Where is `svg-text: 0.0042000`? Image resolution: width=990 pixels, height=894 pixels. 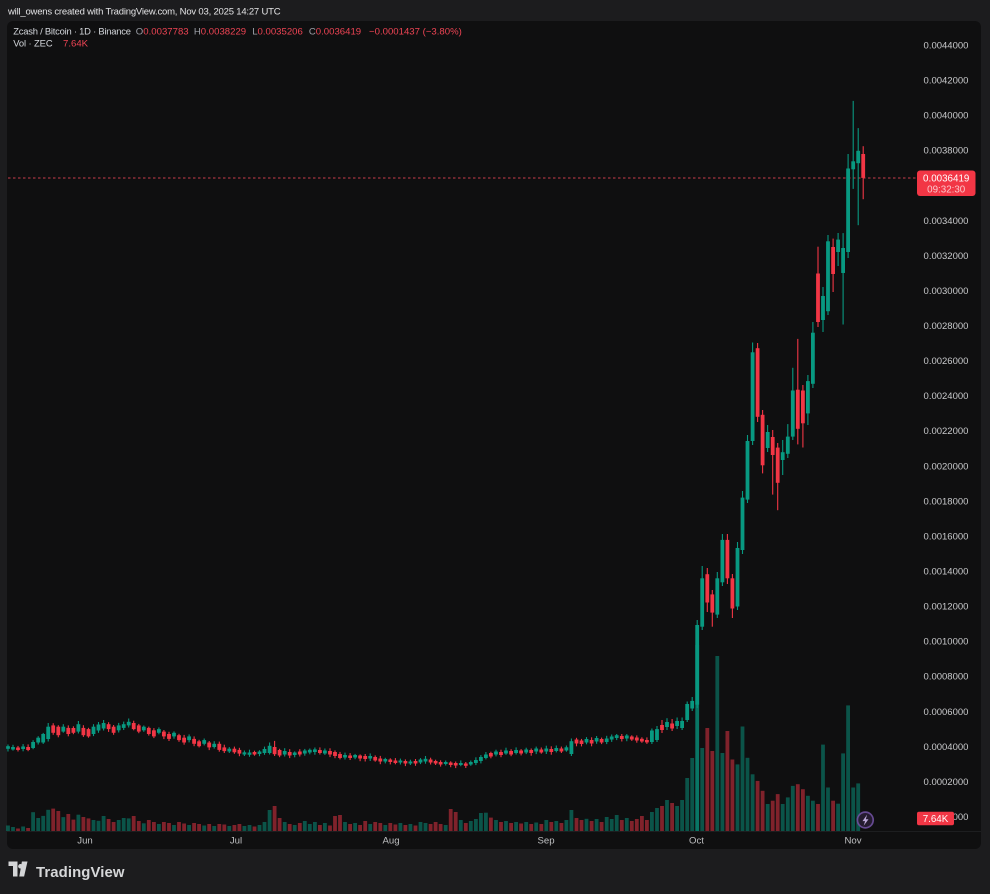 svg-text: 0.0042000 is located at coordinates (946, 81).